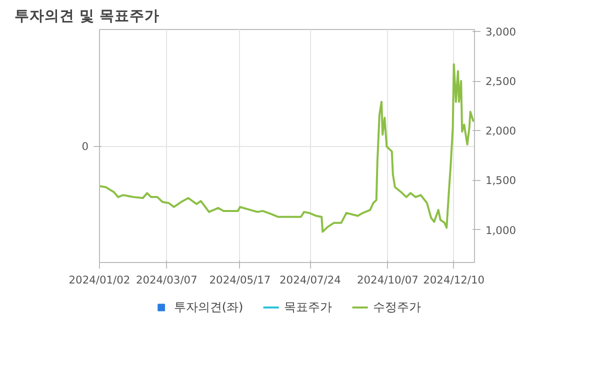 The height and width of the screenshot is (385, 597). I want to click on x-tick-label: 2024/03/07, so click(167, 280).